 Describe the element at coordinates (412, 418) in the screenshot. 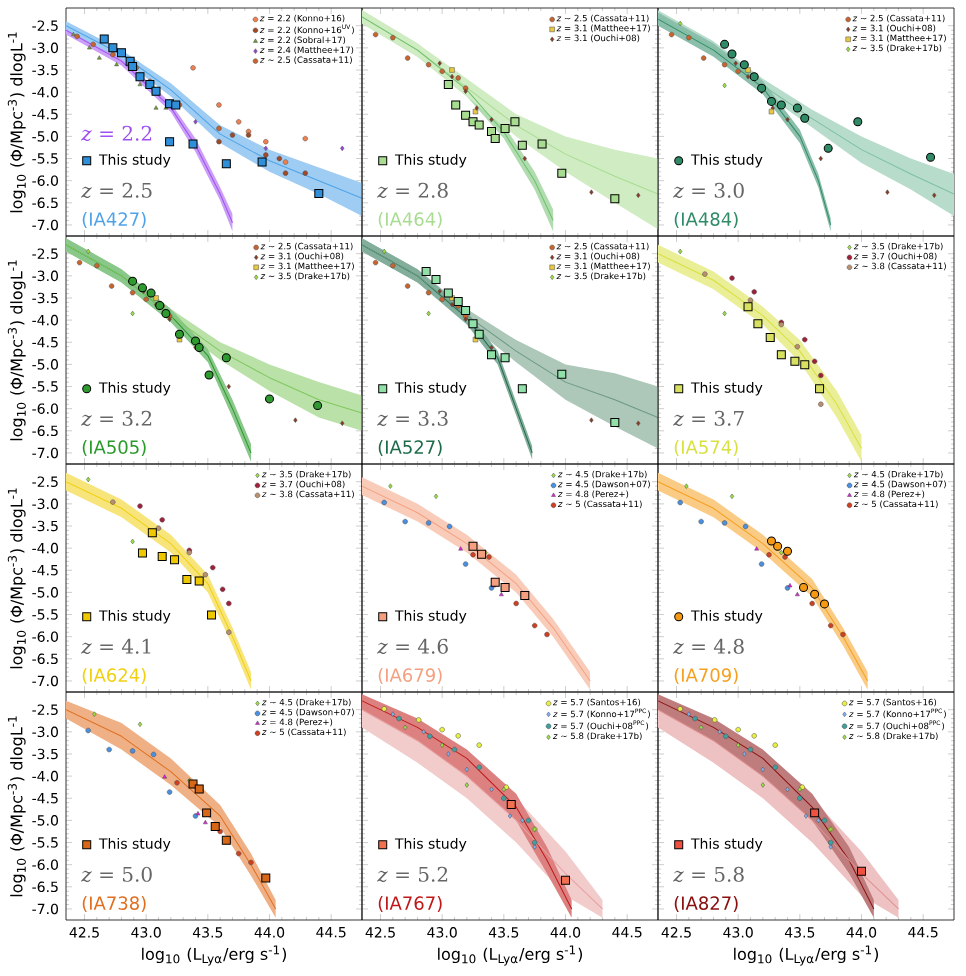

I see `annotation: z = 3.3` at that location.